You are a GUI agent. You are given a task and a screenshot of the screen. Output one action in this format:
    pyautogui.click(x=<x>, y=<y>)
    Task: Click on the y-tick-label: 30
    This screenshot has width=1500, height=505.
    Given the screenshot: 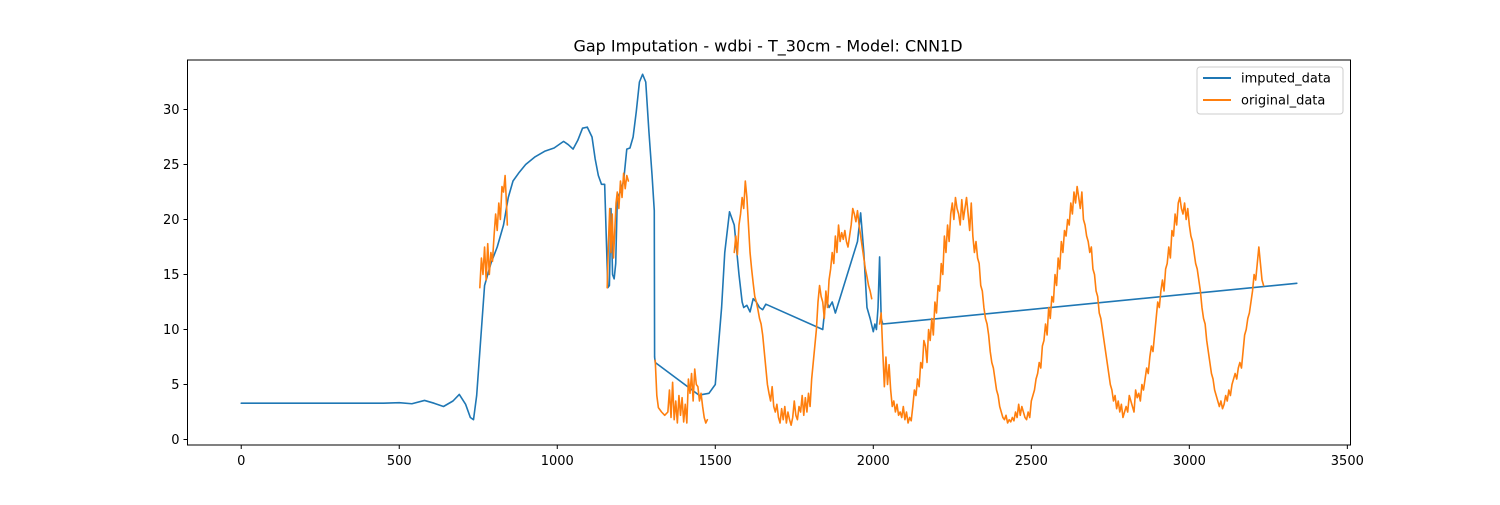 What is the action you would take?
    pyautogui.click(x=171, y=110)
    